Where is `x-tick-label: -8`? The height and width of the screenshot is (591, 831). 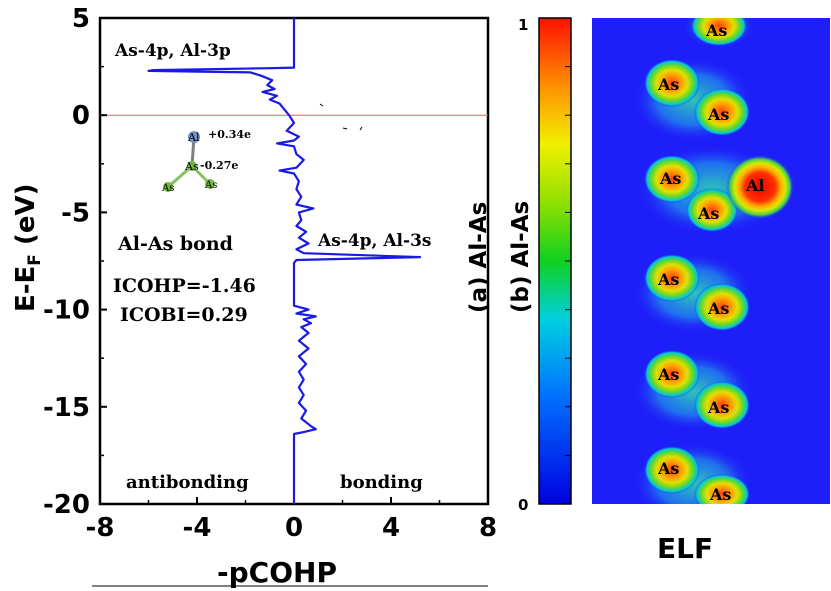
x-tick-label: -8 is located at coordinates (100, 528).